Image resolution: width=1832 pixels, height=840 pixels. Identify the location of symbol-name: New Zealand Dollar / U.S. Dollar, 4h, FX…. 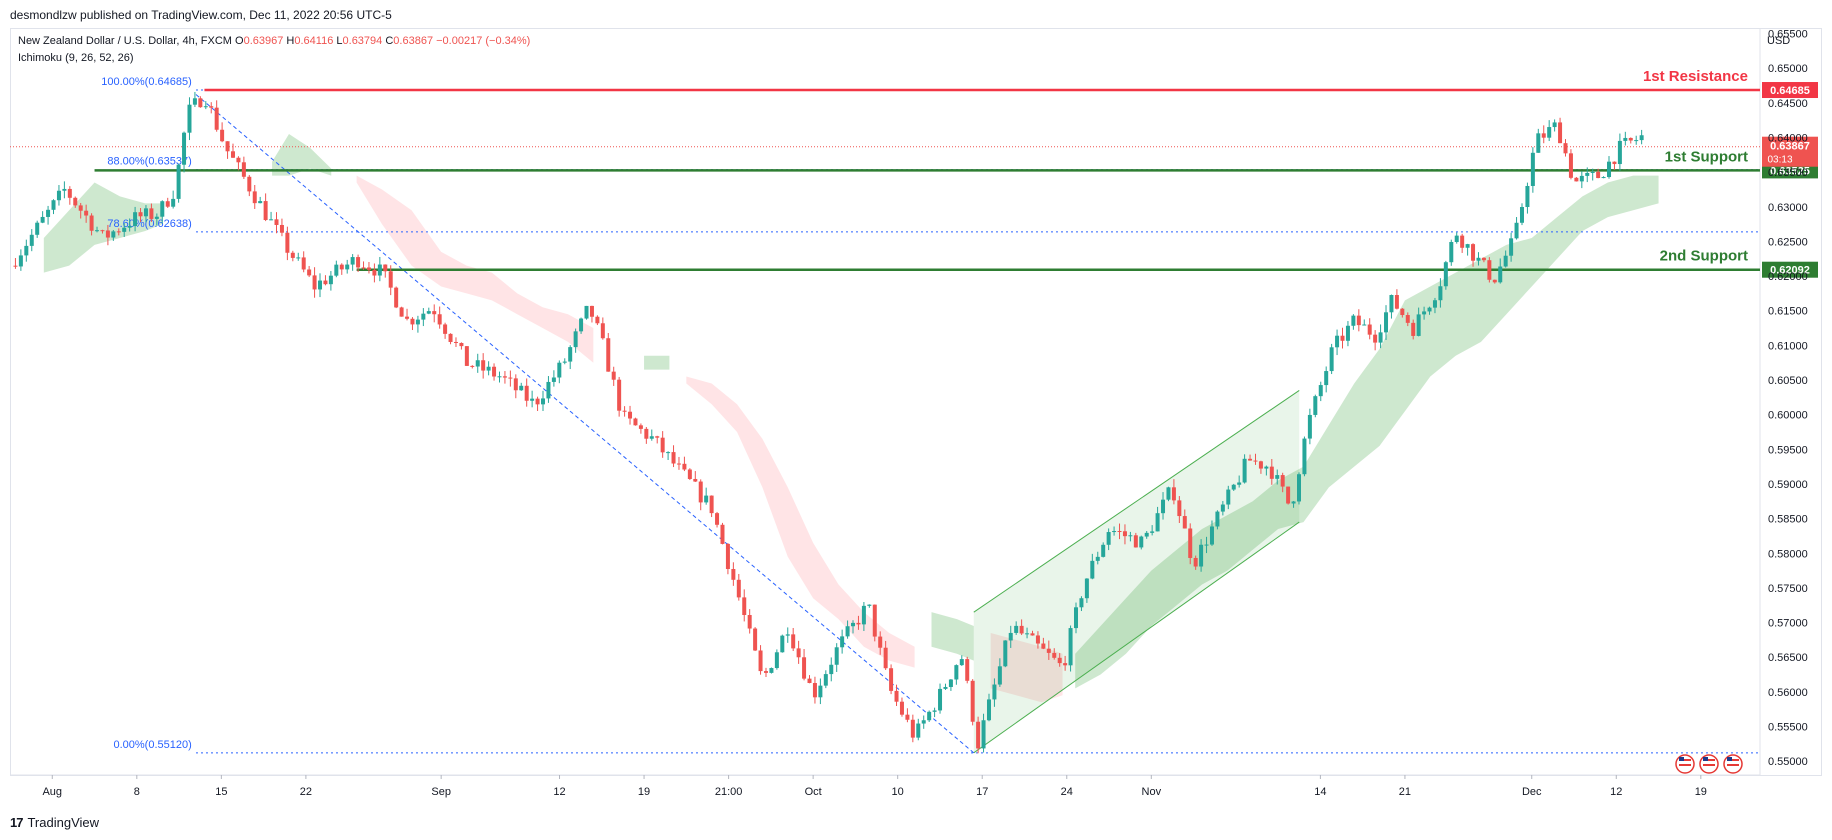
(125, 41).